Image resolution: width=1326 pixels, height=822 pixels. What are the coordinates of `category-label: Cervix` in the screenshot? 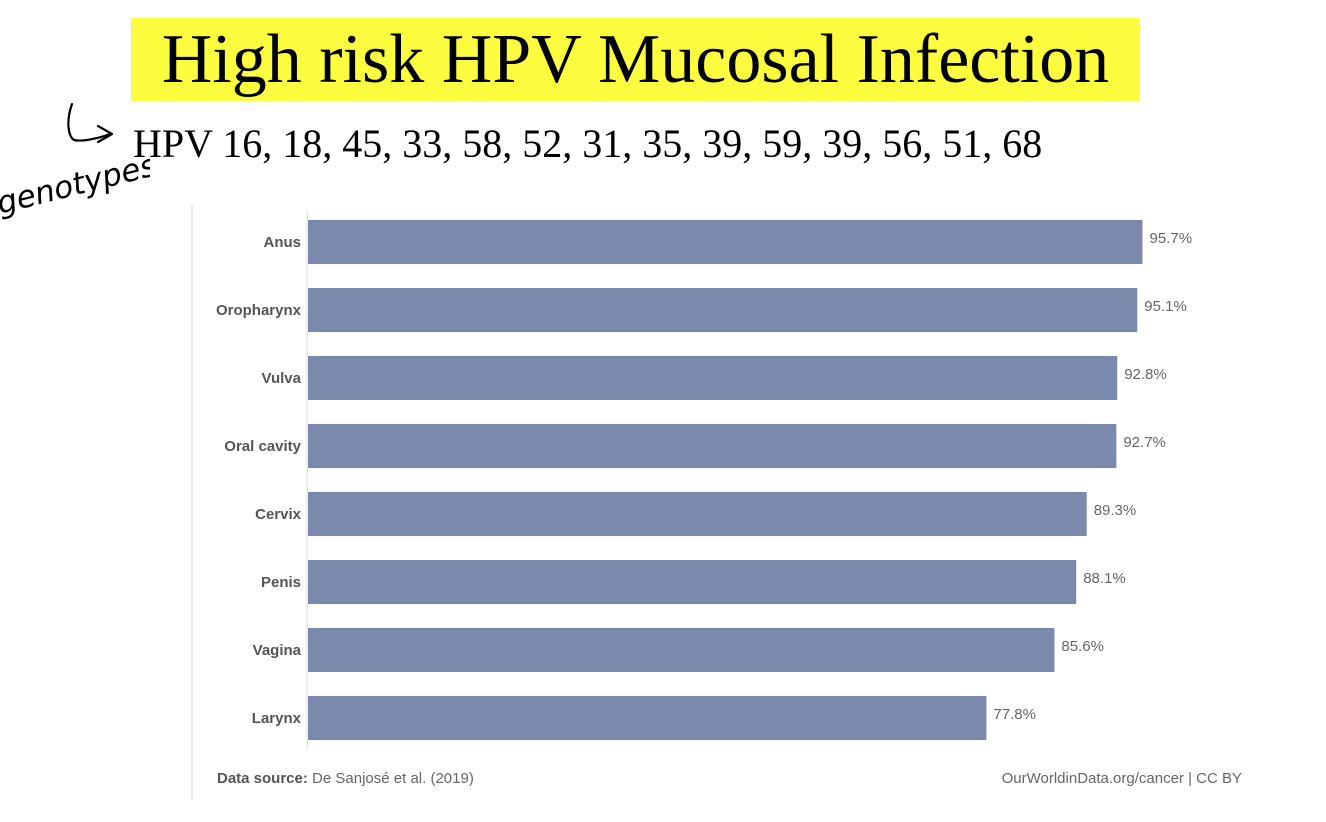 It's located at (278, 514).